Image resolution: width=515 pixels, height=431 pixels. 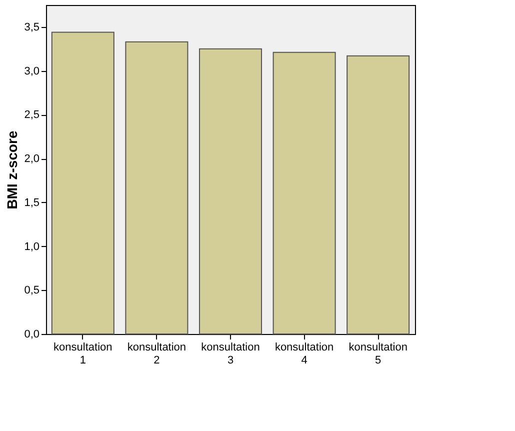 I want to click on y-tick-label: 3,0, so click(x=32, y=71).